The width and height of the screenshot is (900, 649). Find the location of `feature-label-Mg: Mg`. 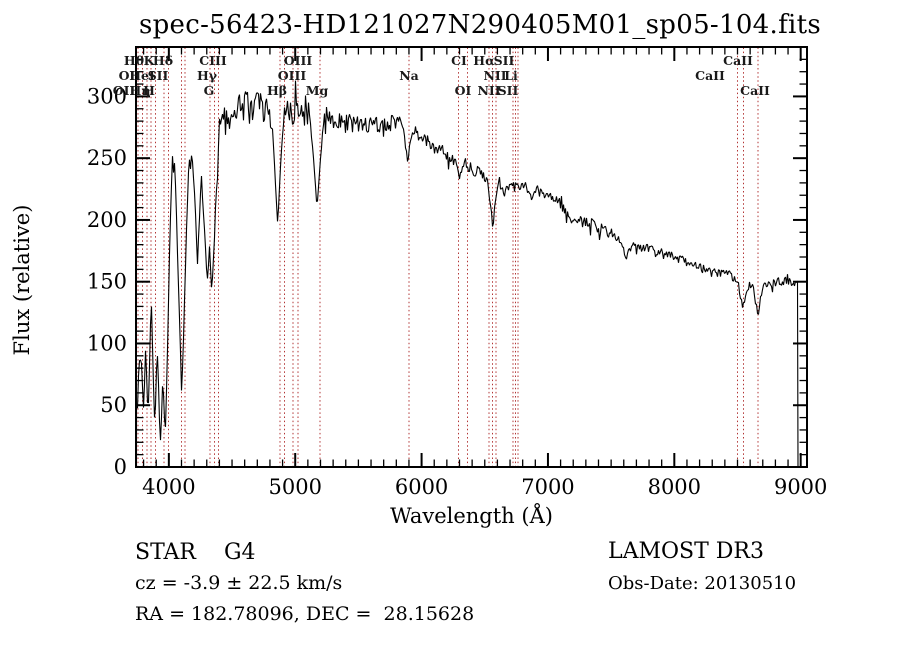

feature-label-Mg: Mg is located at coordinates (317, 90).